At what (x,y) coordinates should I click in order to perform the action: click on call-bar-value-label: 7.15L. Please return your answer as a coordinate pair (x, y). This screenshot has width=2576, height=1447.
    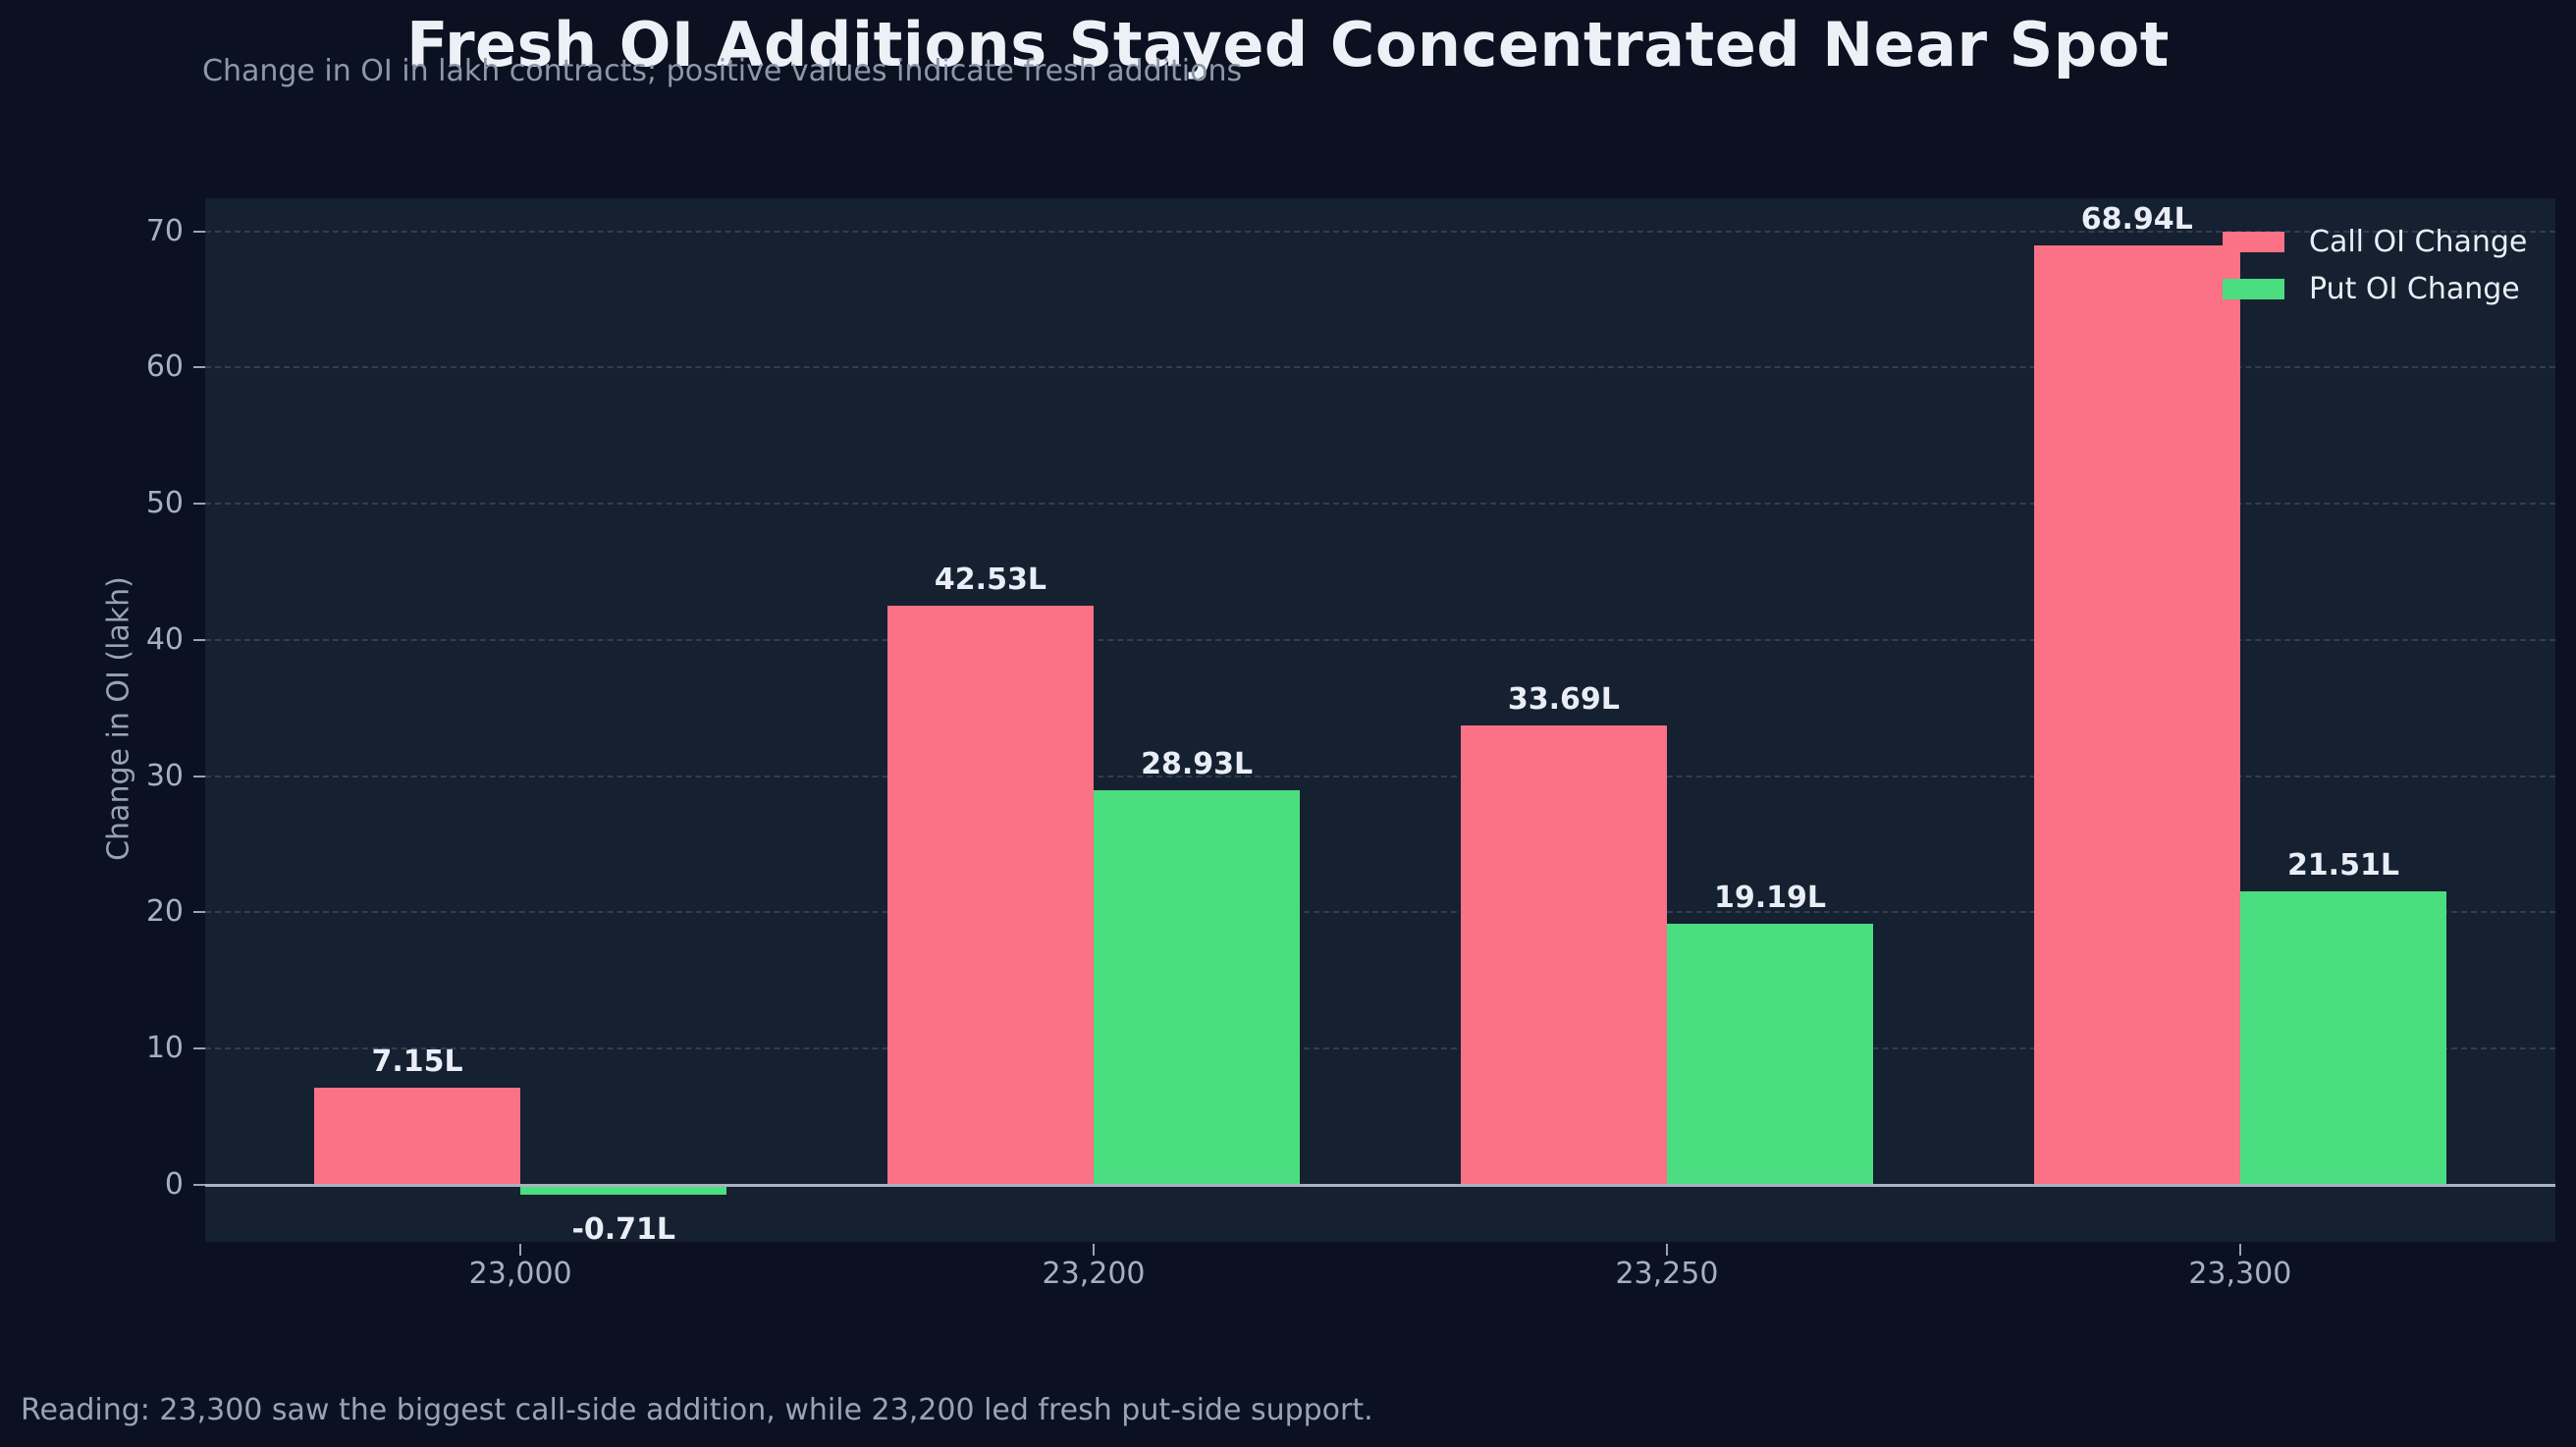
    Looking at the image, I should click on (417, 1061).